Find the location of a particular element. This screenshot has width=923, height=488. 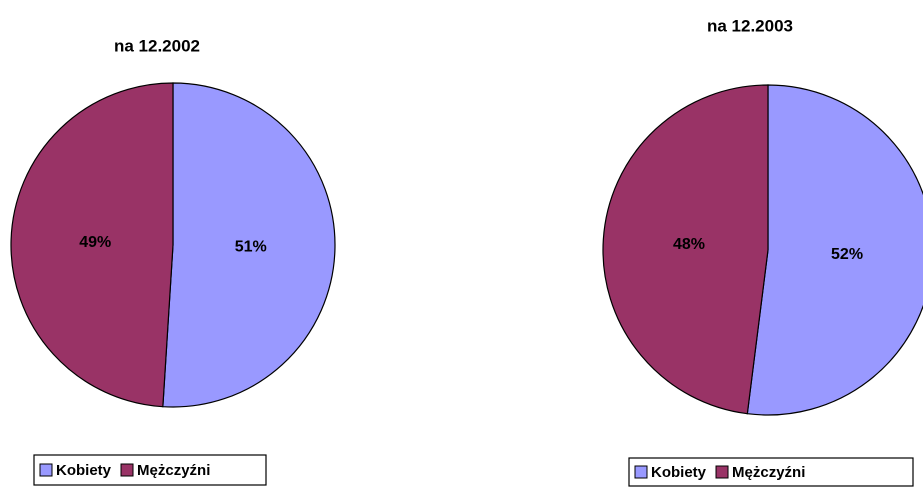

chart-title: na 12.2003 is located at coordinates (750, 25).